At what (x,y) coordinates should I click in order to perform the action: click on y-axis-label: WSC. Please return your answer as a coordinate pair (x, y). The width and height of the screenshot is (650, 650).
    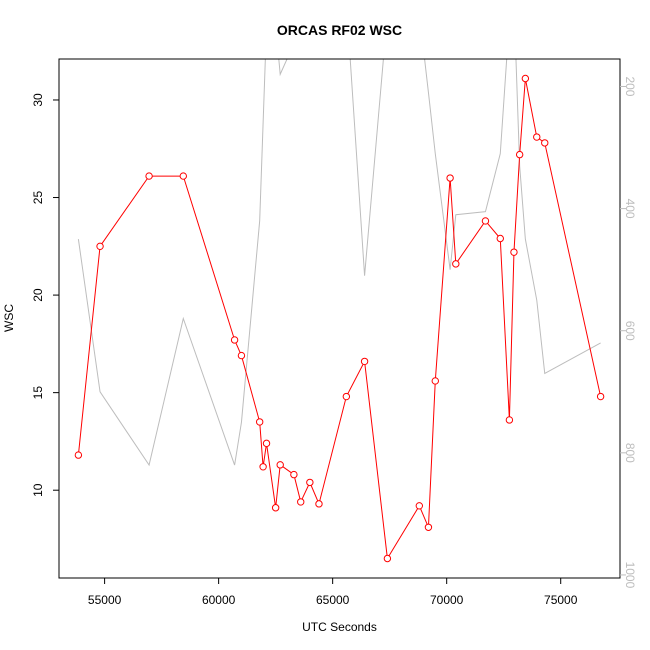
    Looking at the image, I should click on (9, 318).